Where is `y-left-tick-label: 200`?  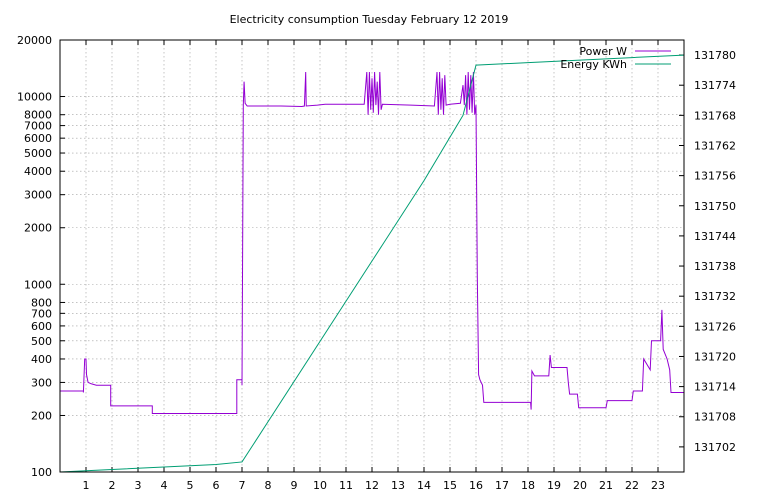
y-left-tick-label: 200 is located at coordinates (41, 415).